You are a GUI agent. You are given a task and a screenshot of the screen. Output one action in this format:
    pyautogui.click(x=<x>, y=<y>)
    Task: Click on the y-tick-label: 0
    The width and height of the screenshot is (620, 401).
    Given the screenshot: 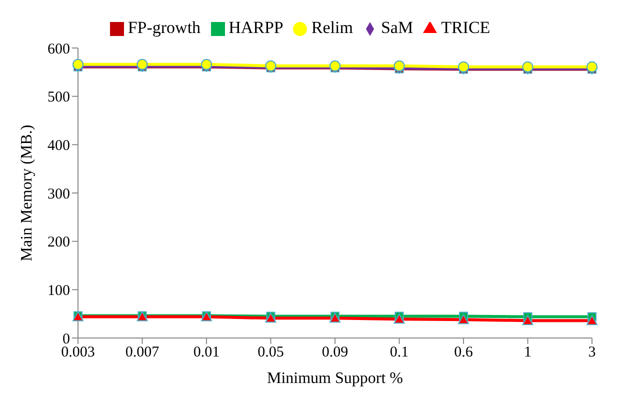 What is the action you would take?
    pyautogui.click(x=66, y=339)
    